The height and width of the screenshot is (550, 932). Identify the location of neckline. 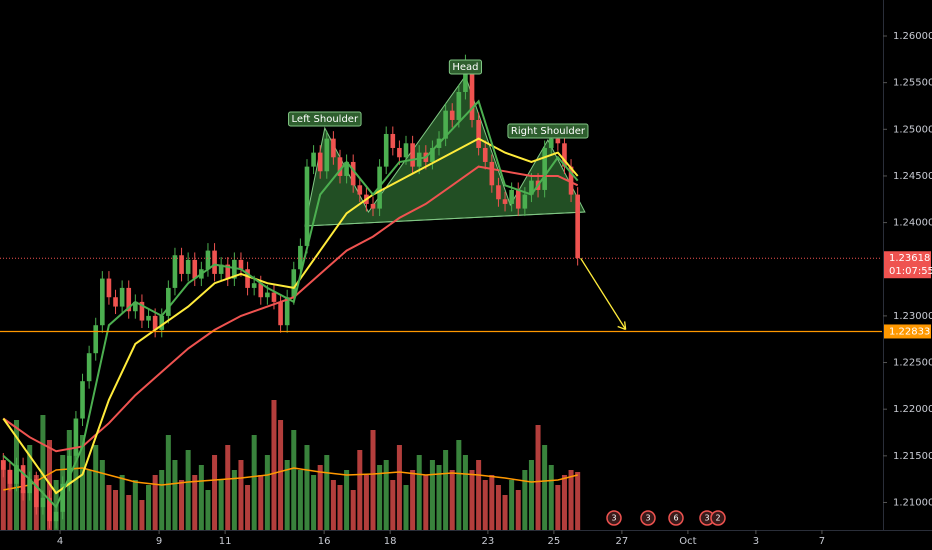
(444, 219).